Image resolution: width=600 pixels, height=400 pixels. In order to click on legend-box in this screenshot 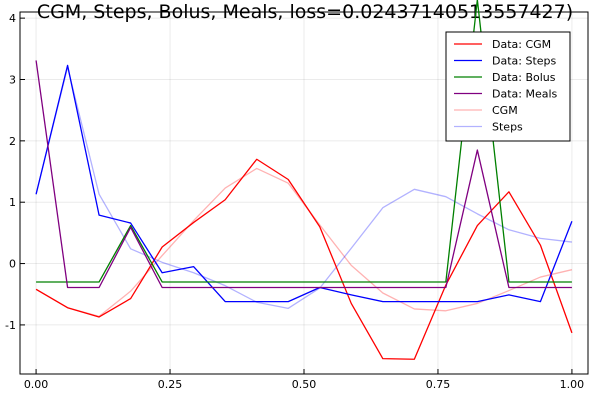, I will do `click(508, 86)`.